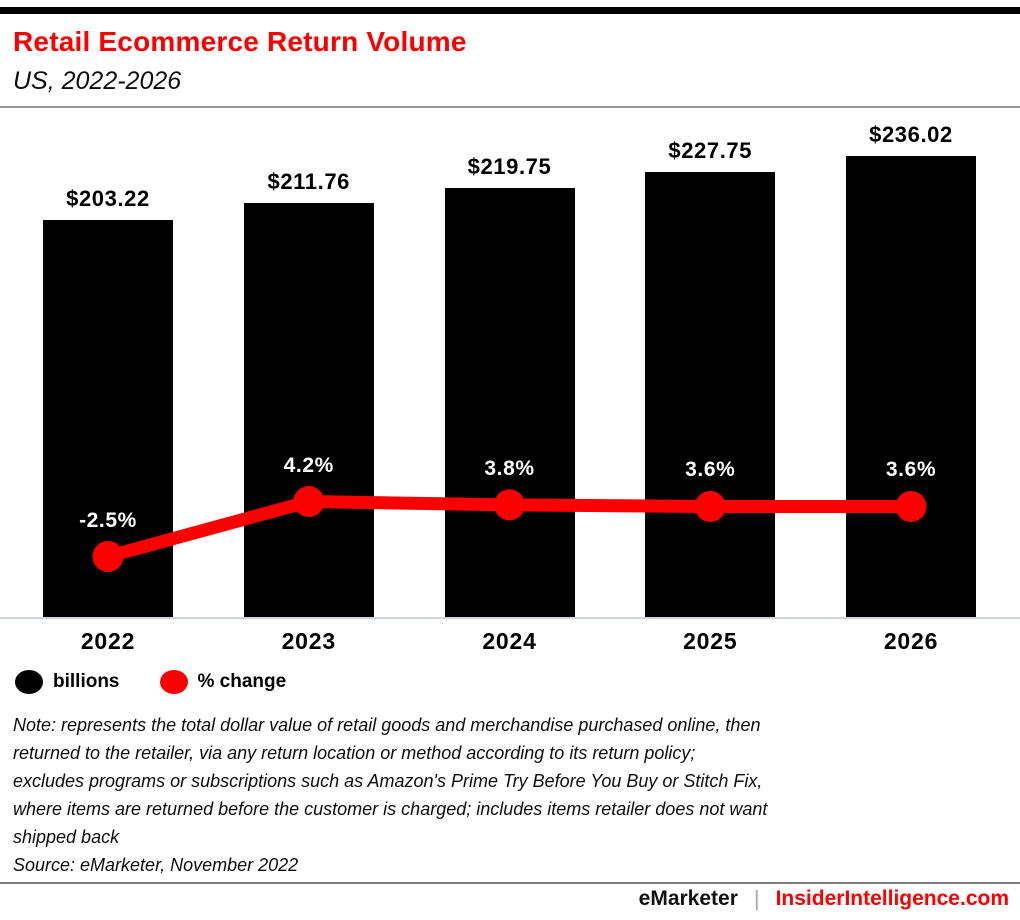 The image size is (1020, 920). Describe the element at coordinates (97, 81) in the screenshot. I see `chart-subtitle: US, 2022-2026` at that location.